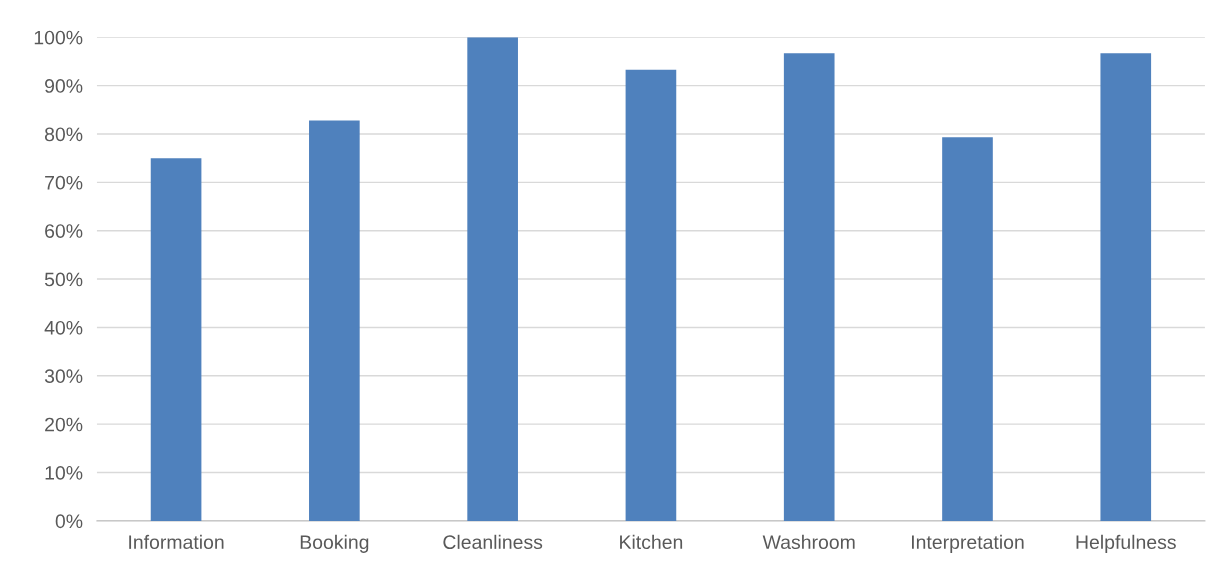  What do you see at coordinates (69, 521) in the screenshot?
I see `y-tick-label: 0%` at bounding box center [69, 521].